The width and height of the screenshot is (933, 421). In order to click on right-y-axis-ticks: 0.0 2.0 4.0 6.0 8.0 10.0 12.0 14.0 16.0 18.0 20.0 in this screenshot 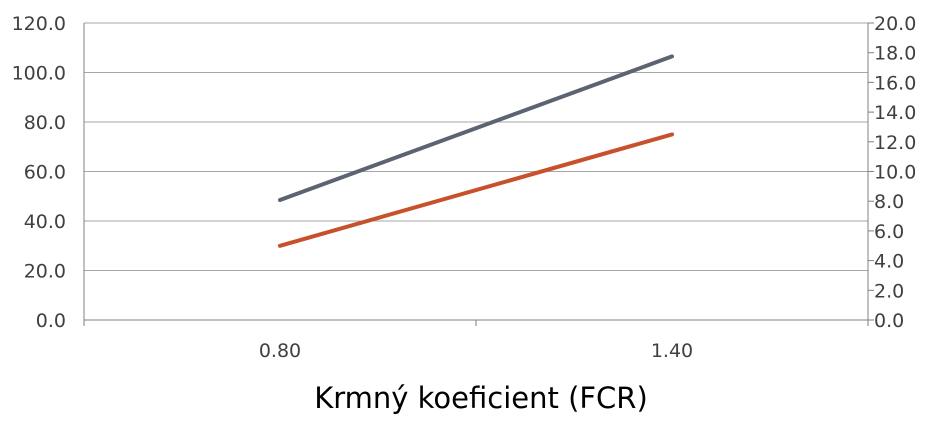, I will do `click(892, 172)`.